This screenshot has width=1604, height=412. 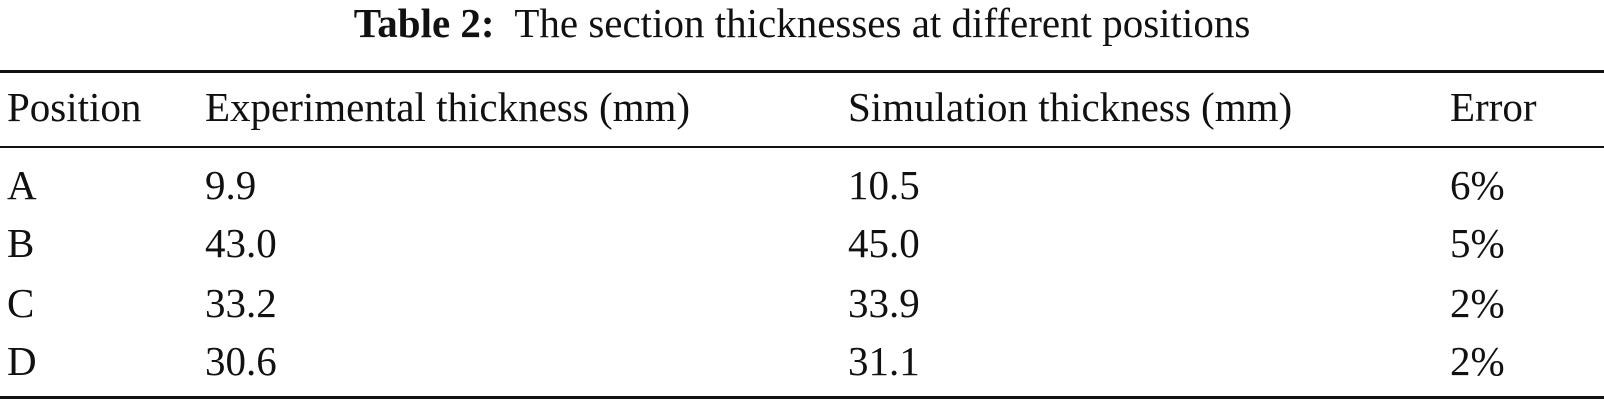 I want to click on cell-experimental-thickness: 33.2, so click(x=241, y=303).